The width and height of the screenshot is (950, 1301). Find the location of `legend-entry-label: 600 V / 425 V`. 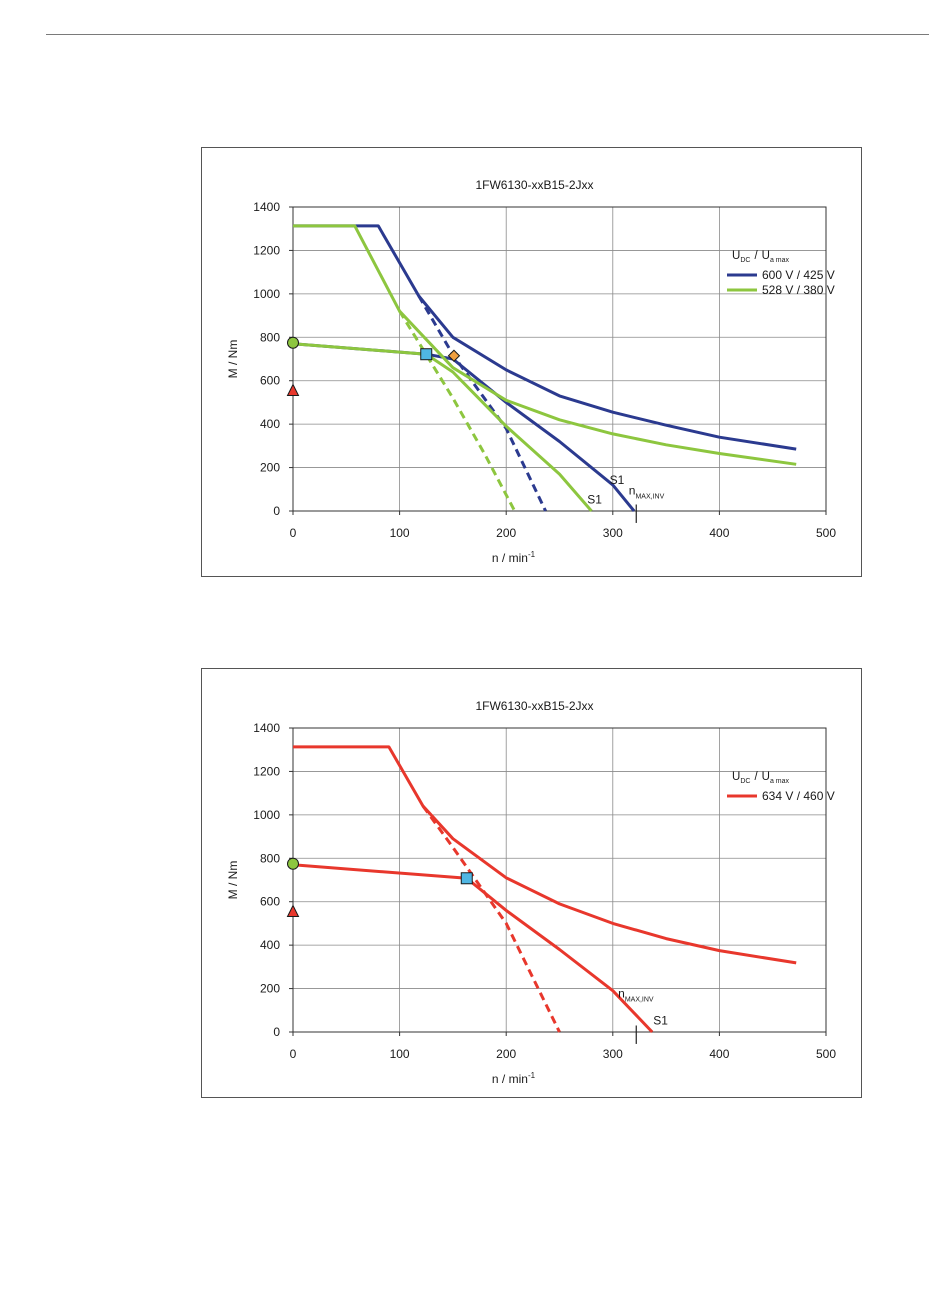

legend-entry-label: 600 V / 425 V is located at coordinates (798, 275).